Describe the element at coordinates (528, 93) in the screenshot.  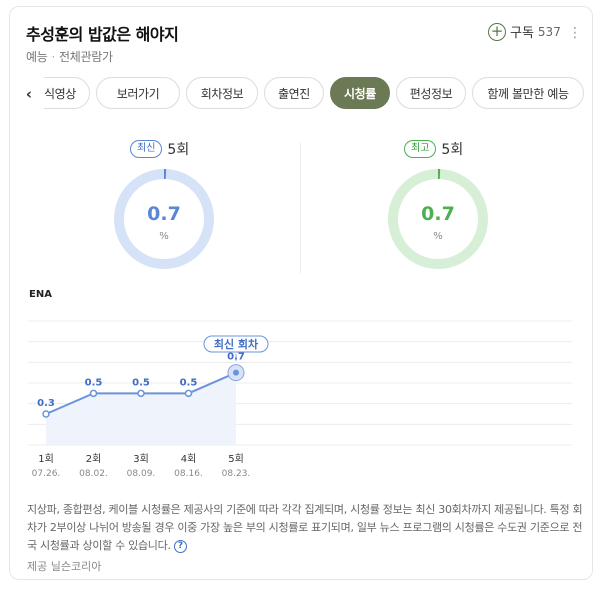
I see `tab-similar-shows: 함께 볼만한 예능` at that location.